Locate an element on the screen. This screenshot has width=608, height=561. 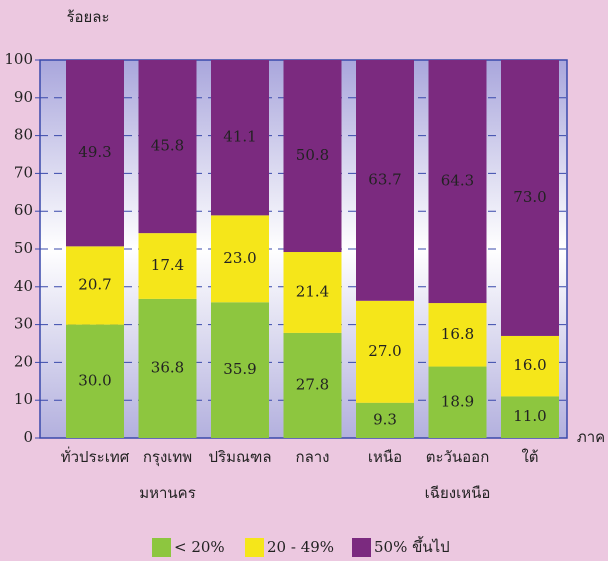
y-tick-label: 50 is located at coordinates (23, 248).